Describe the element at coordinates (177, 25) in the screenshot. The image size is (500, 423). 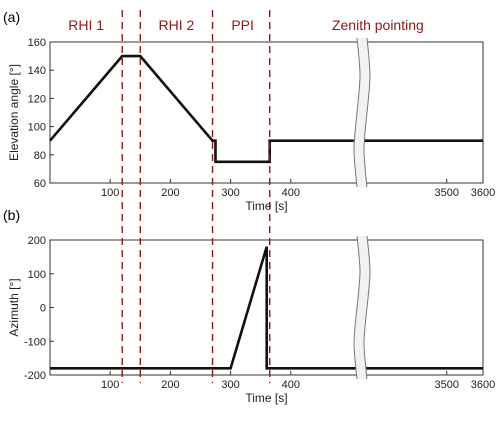
I see `phase-label: RHI 2` at that location.